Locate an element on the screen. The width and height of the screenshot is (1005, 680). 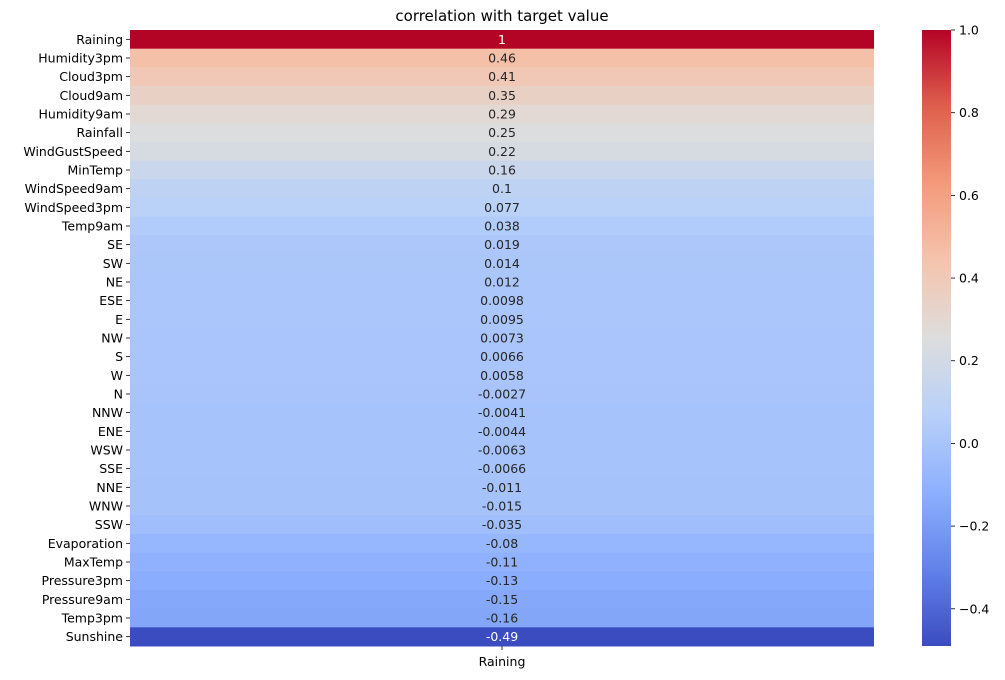
cell-annotation: -0.0027 is located at coordinates (502, 394).